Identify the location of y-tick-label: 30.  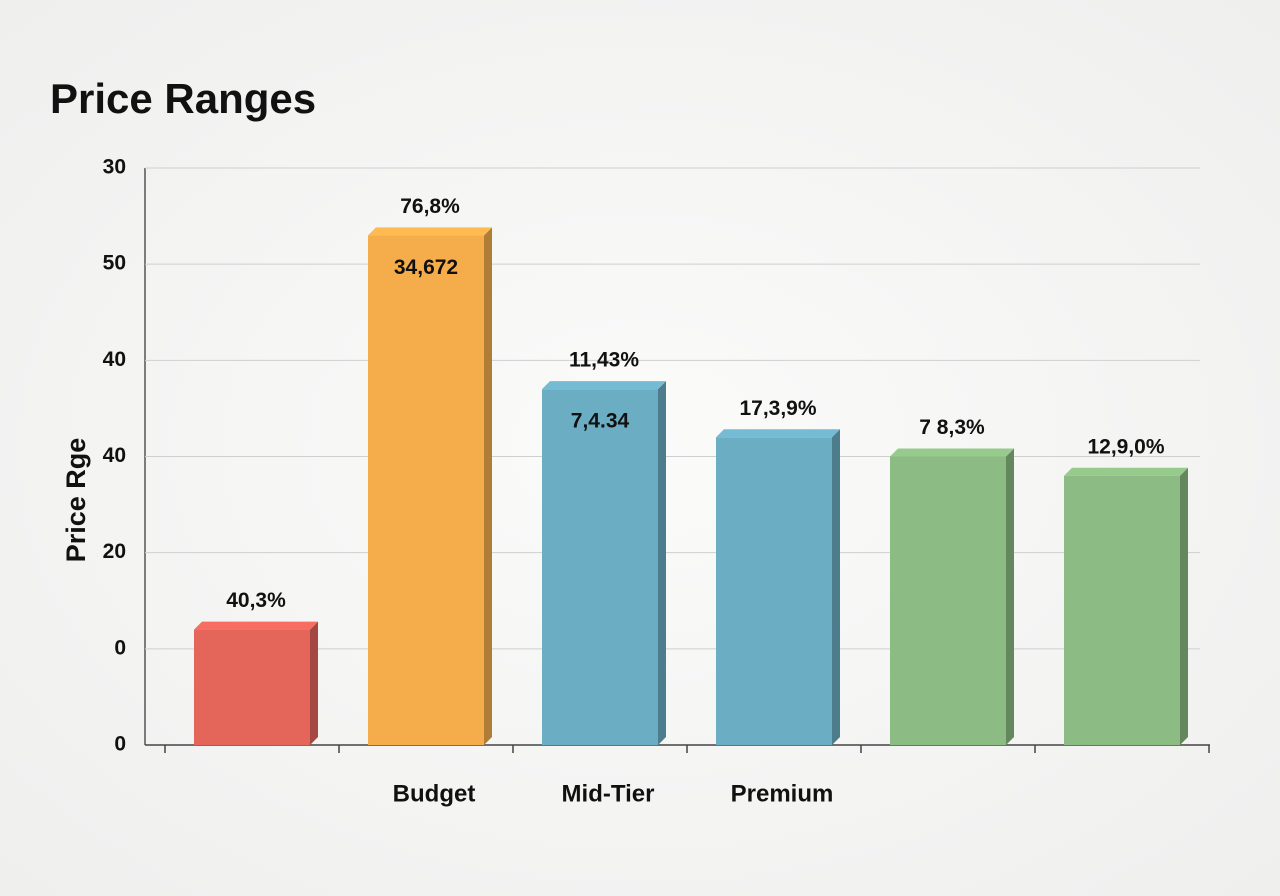
(114, 167).